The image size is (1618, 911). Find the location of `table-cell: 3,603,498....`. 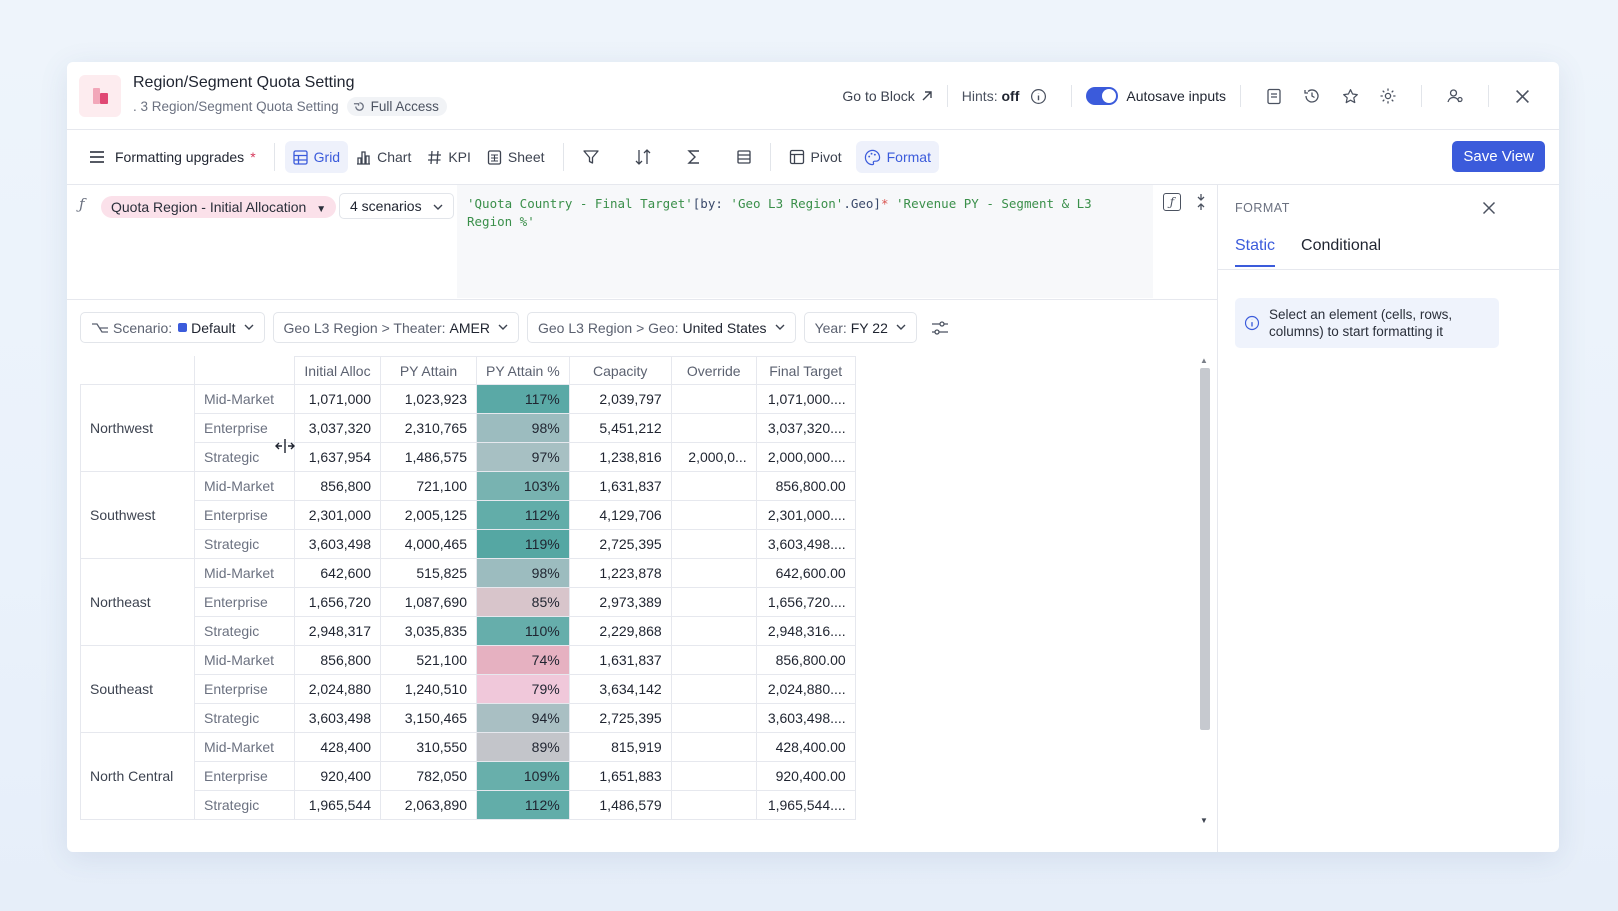

table-cell: 3,603,498.... is located at coordinates (805, 544).